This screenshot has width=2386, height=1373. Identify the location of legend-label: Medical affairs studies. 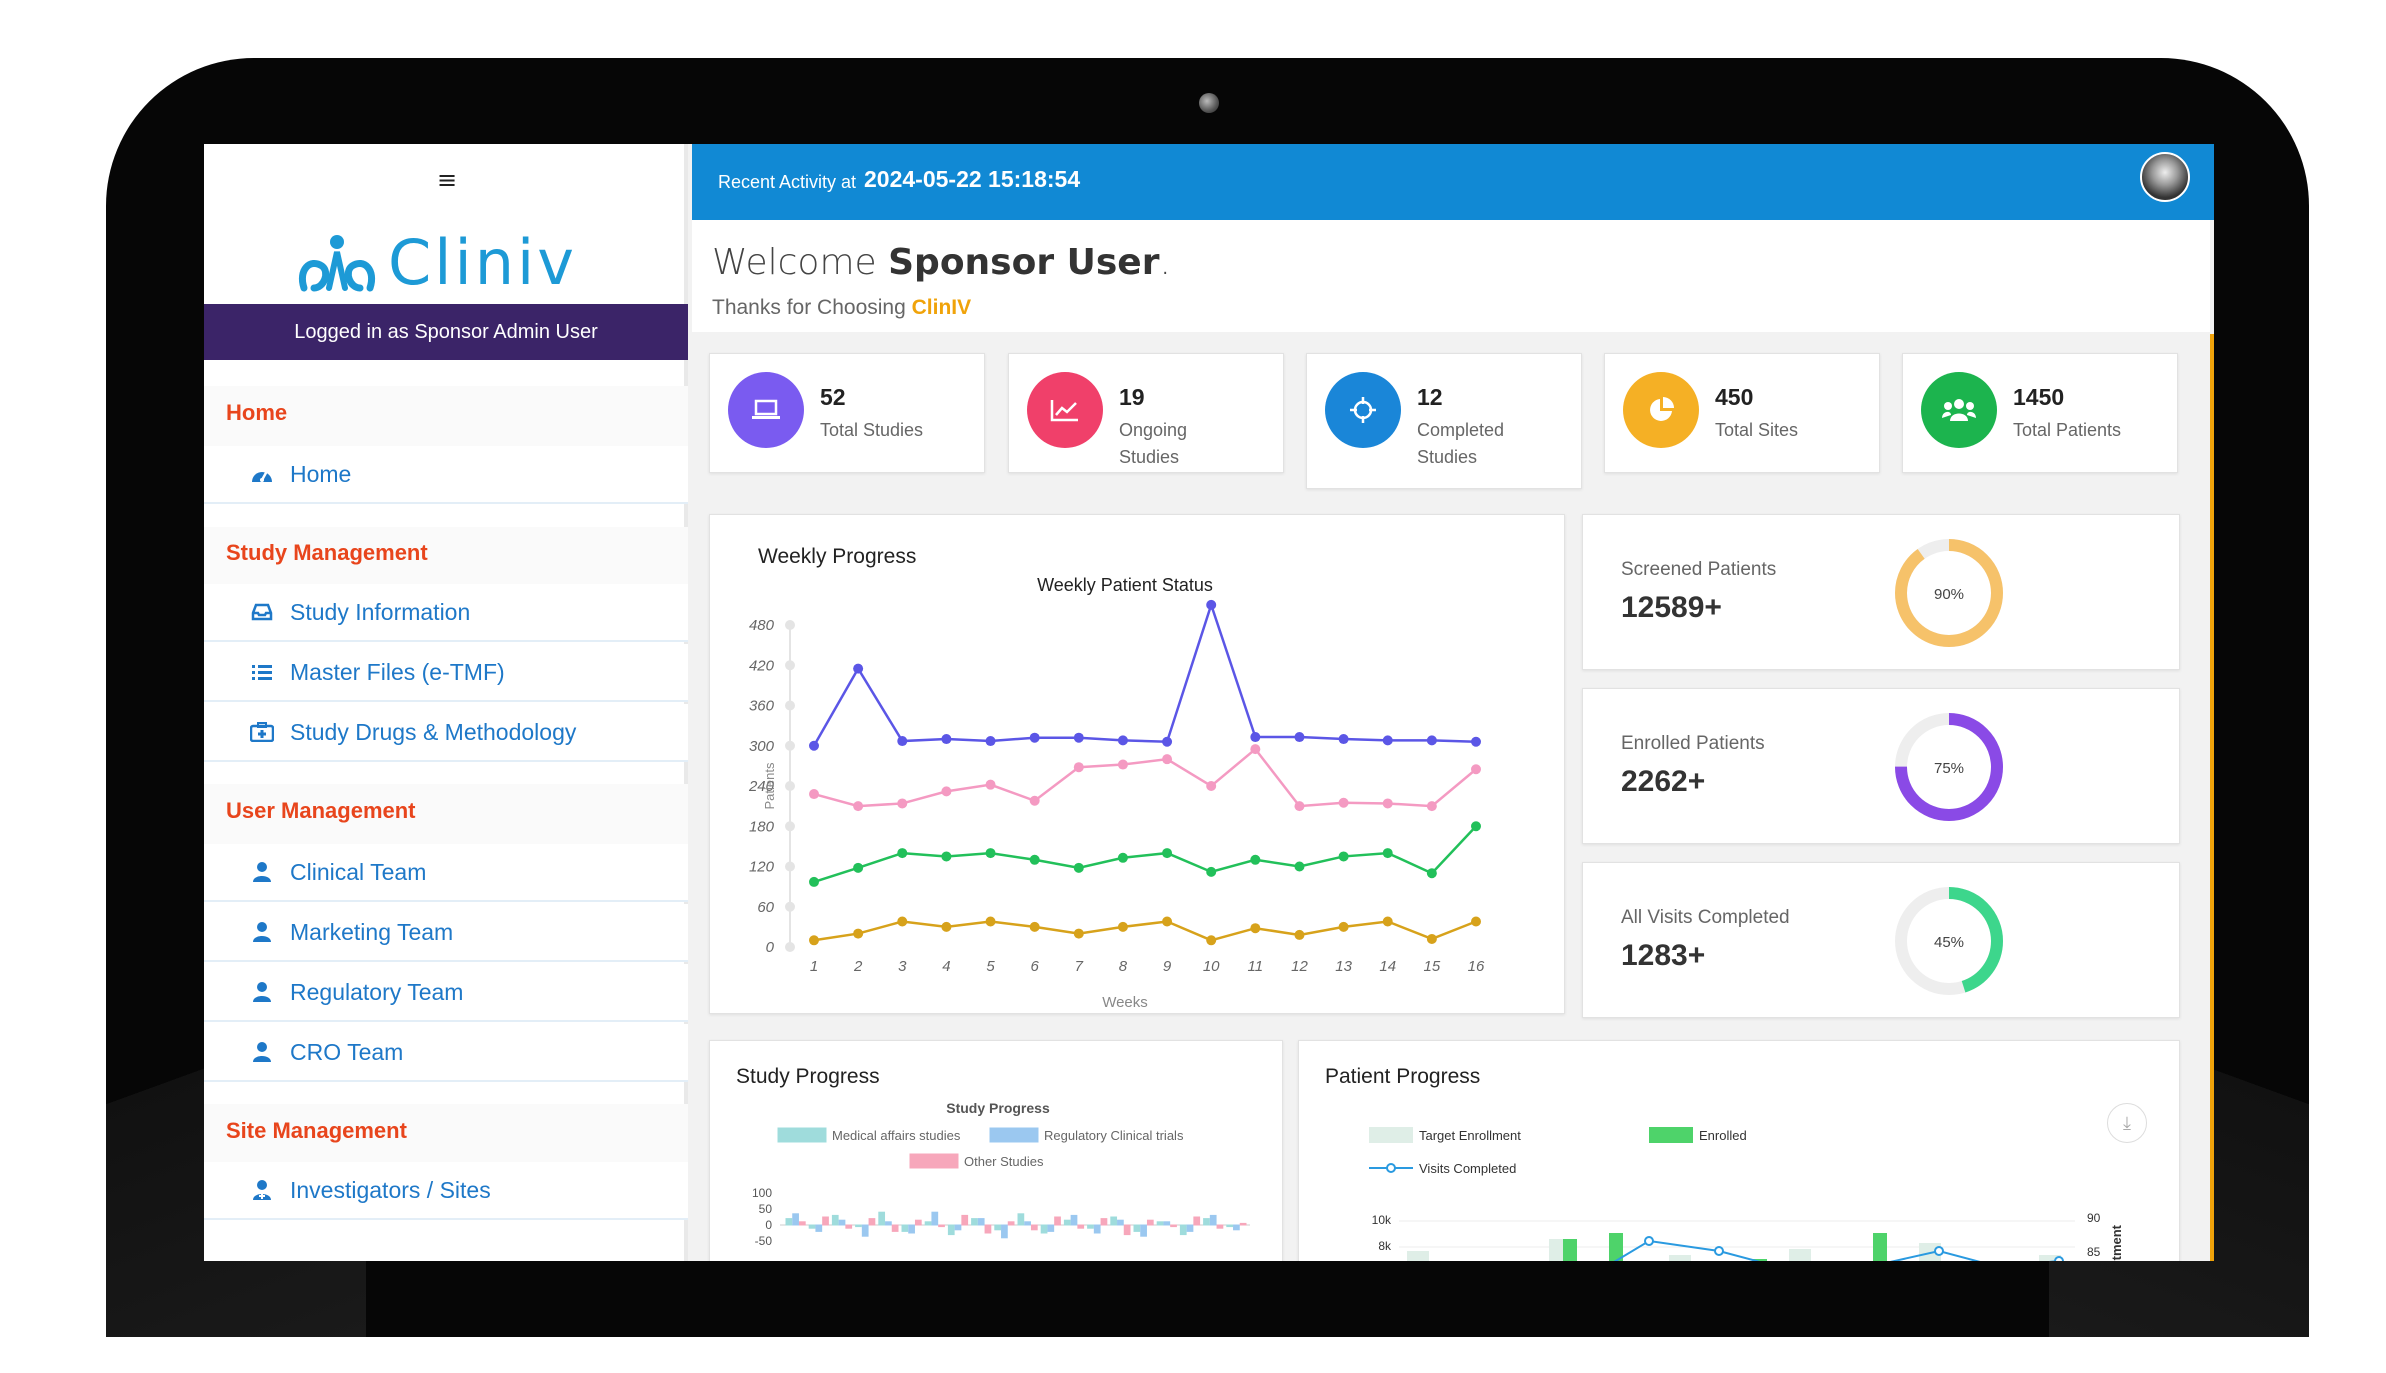
(896, 1135).